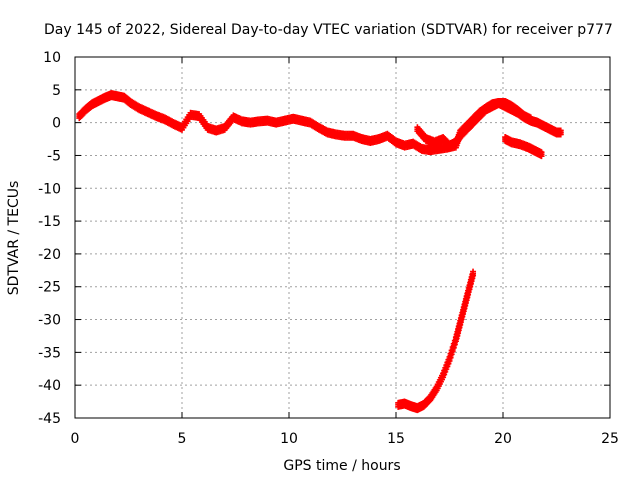 The image size is (640, 480). What do you see at coordinates (49, 321) in the screenshot?
I see `y-tick-label: -30` at bounding box center [49, 321].